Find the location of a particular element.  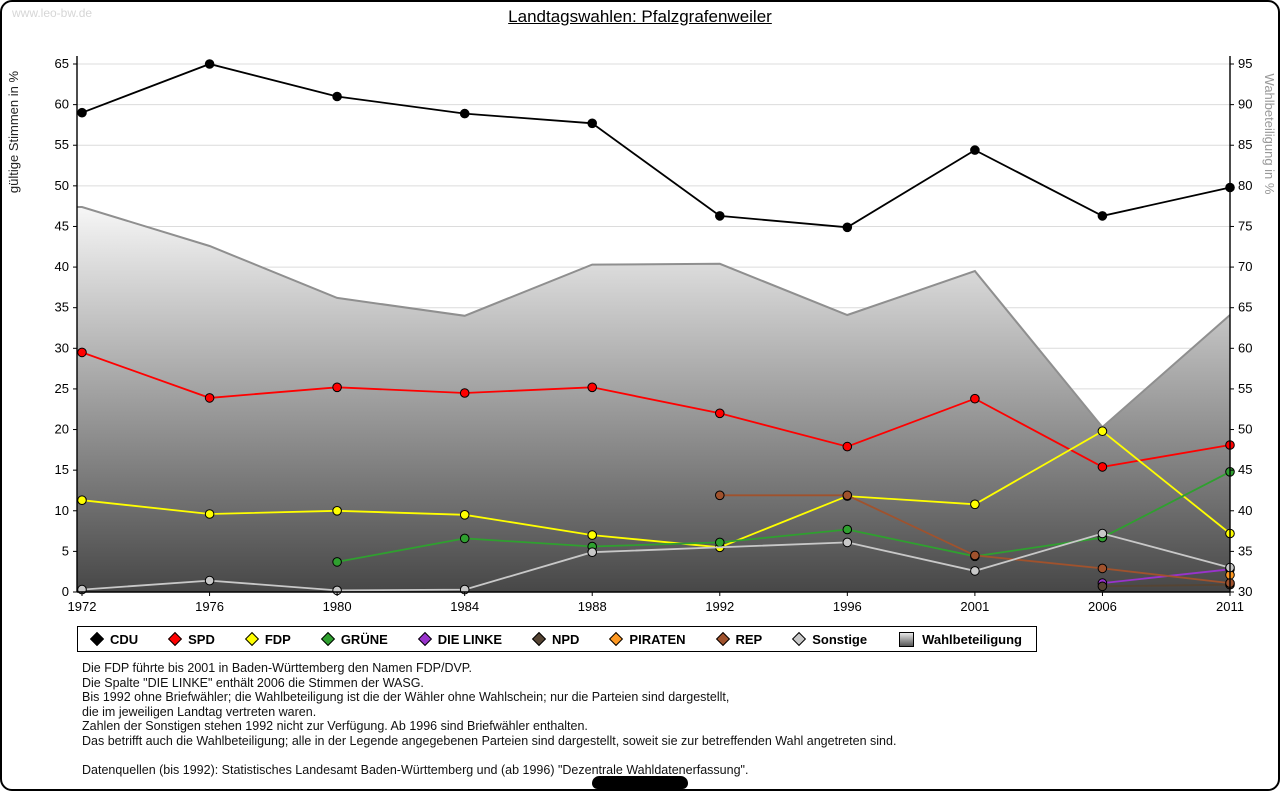

legend-label: CDU is located at coordinates (124, 639).